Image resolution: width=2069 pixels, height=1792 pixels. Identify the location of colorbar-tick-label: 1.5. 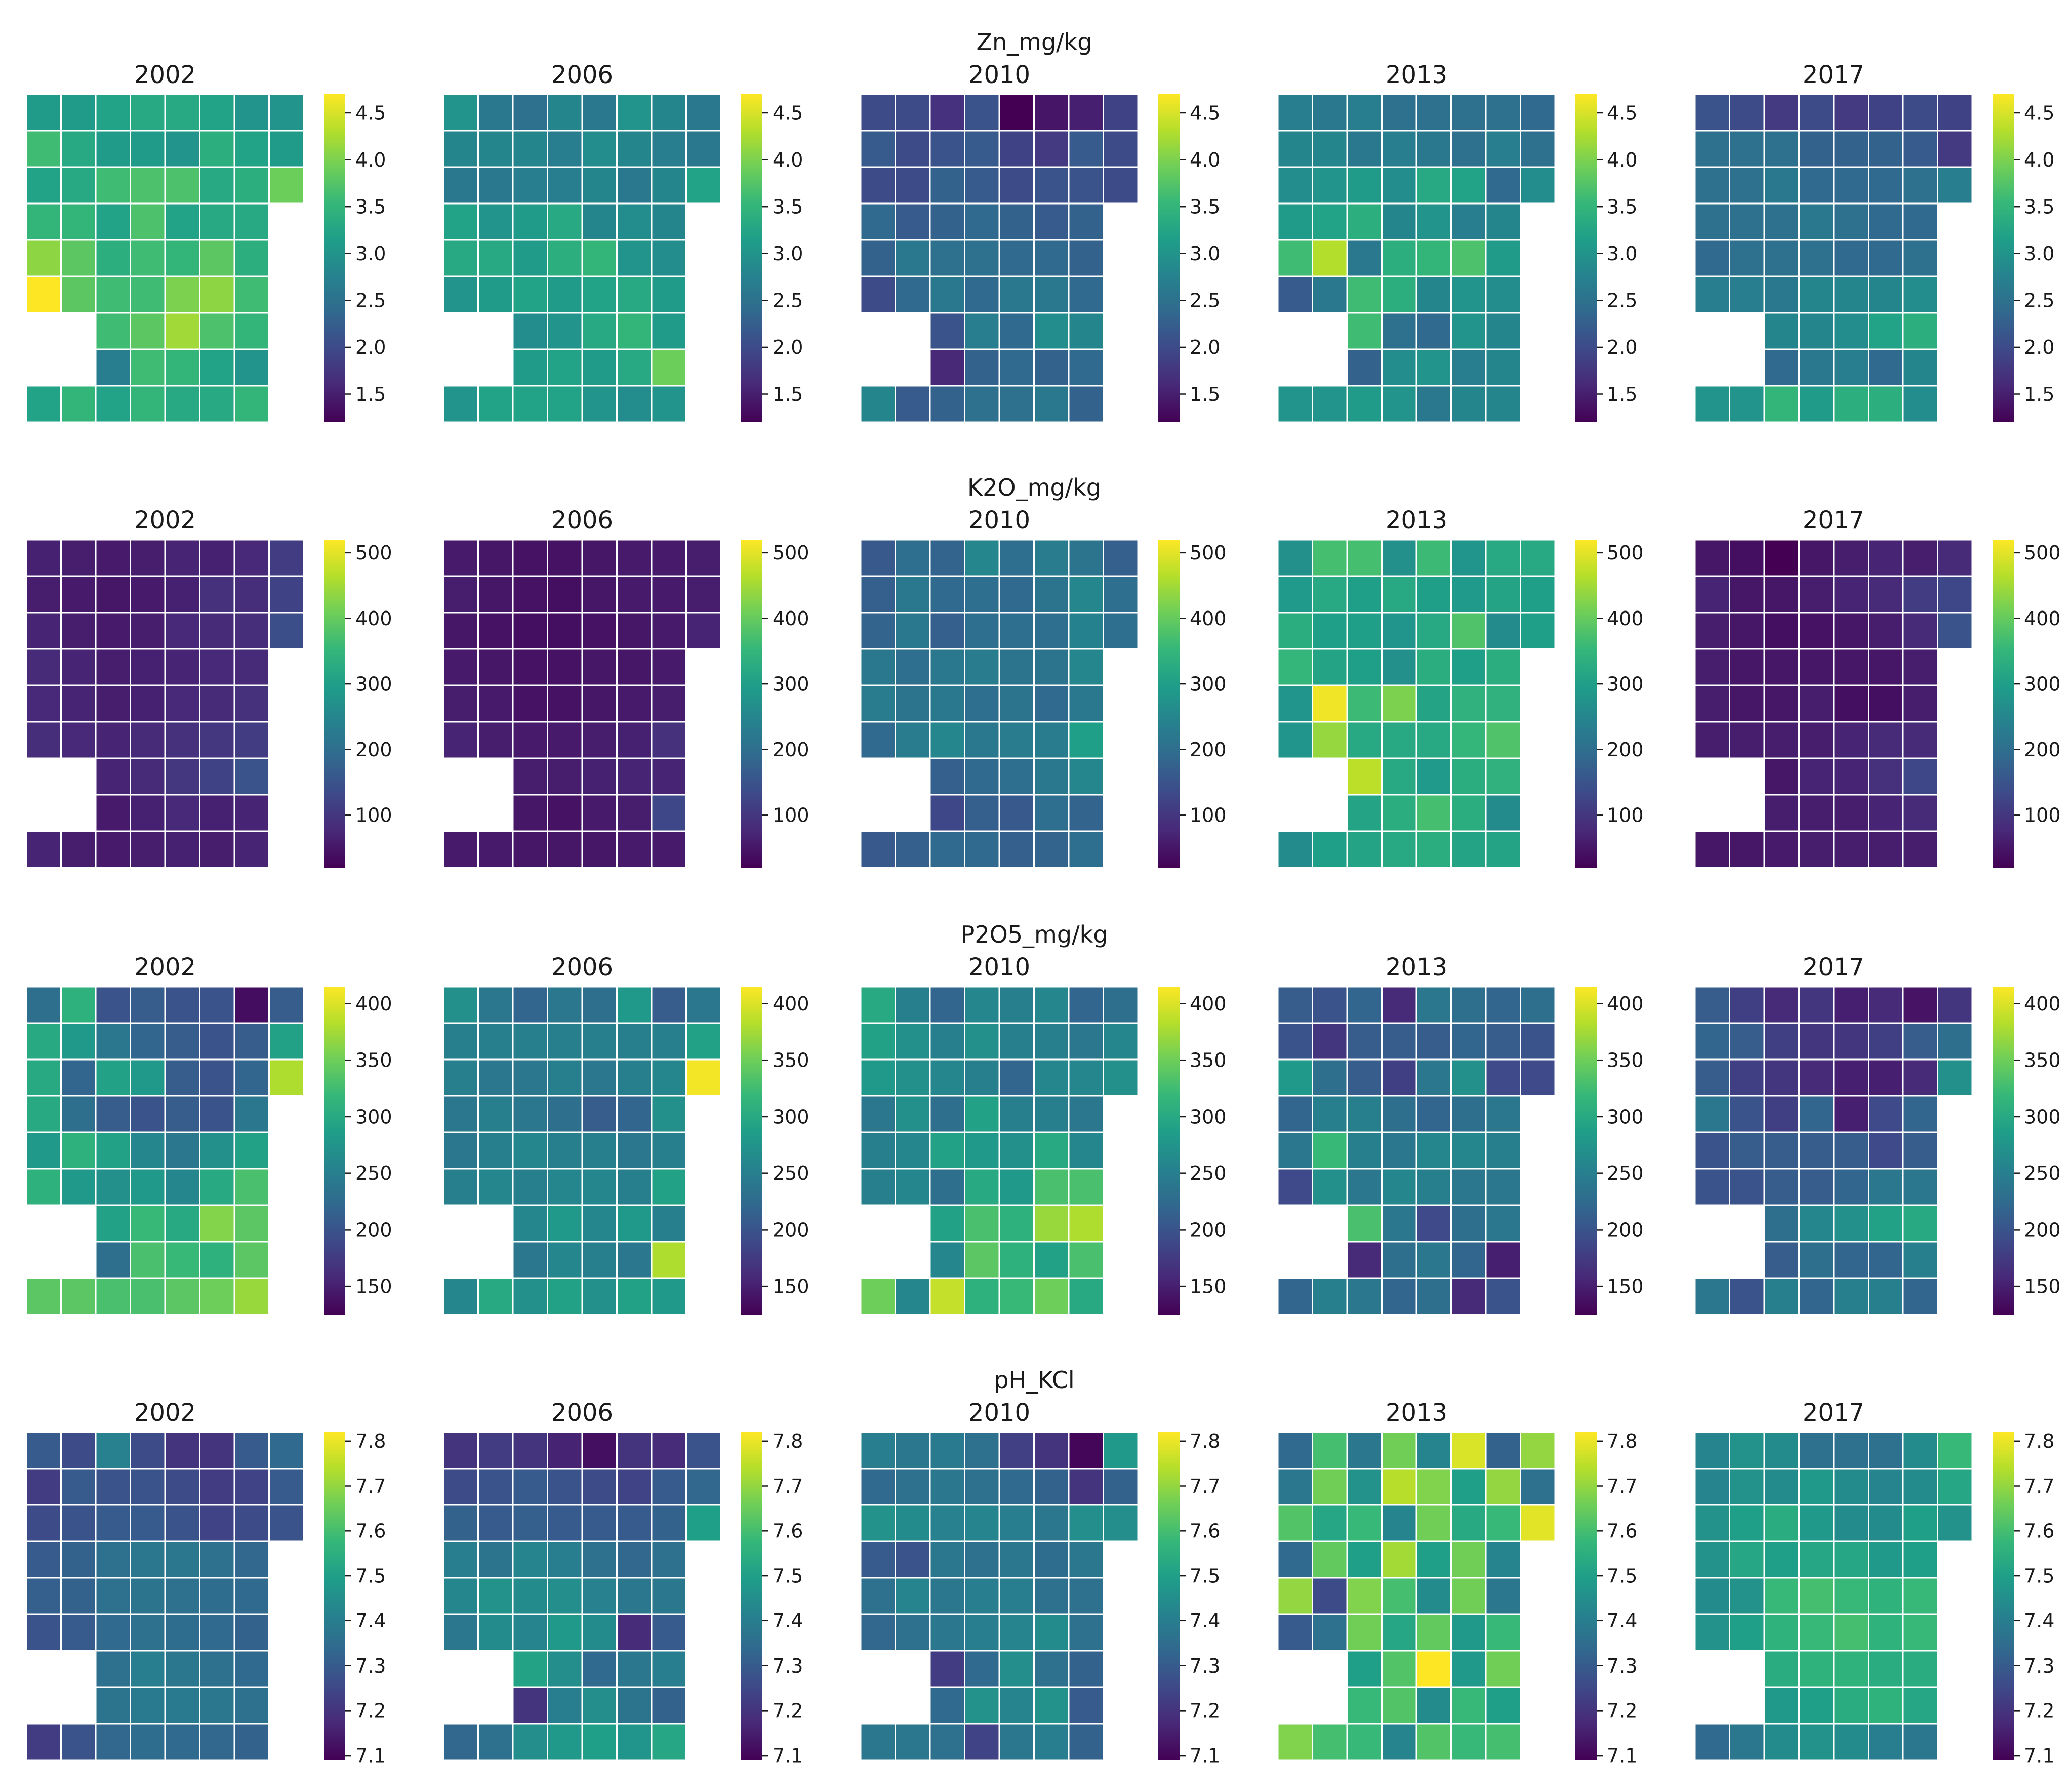
(788, 394).